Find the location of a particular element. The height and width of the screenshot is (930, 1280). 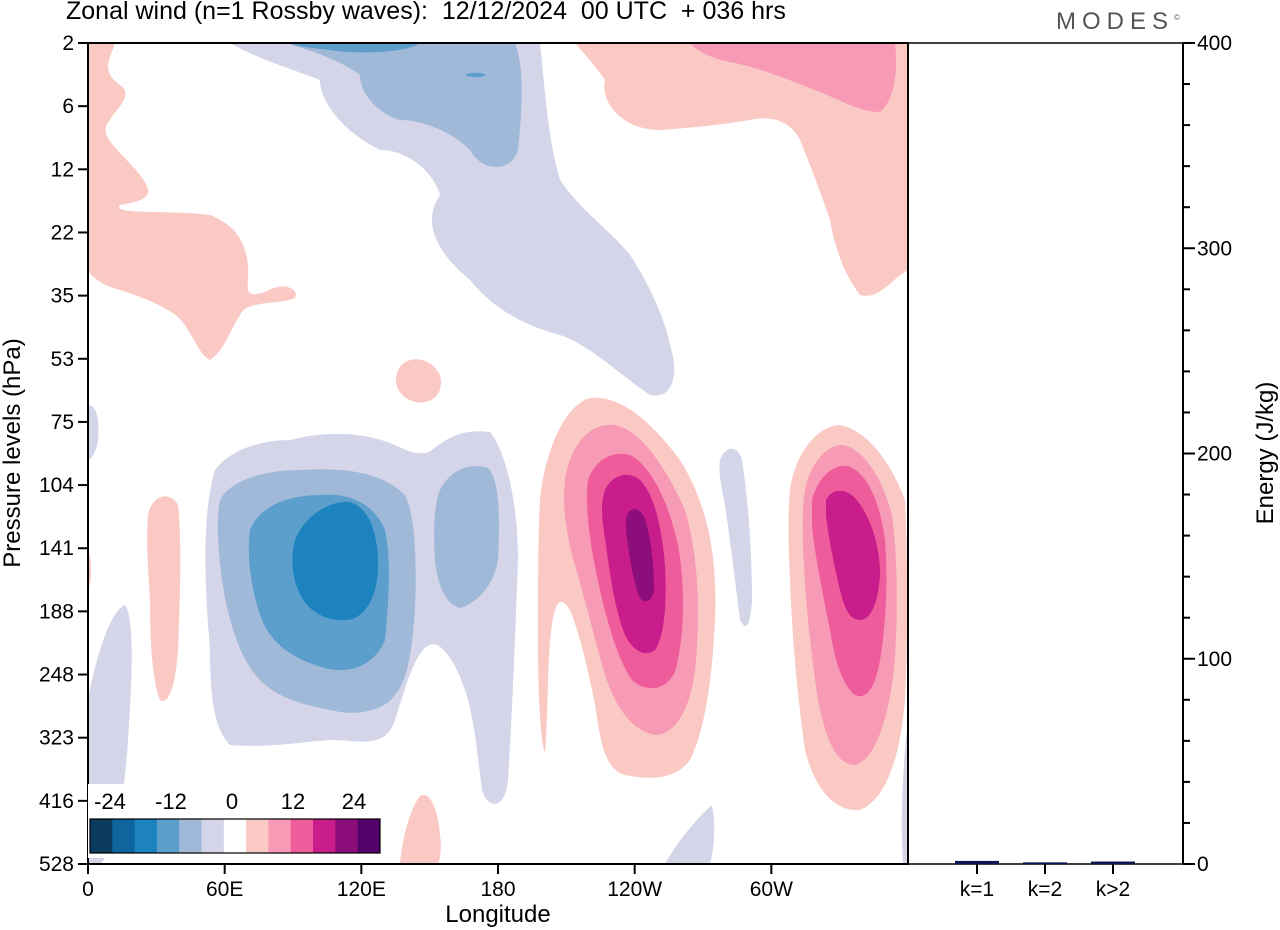

pressure-axis: 2 6 12 22 35 53 75 104 141 188 248 323 416 528 is located at coordinates (63, 454).